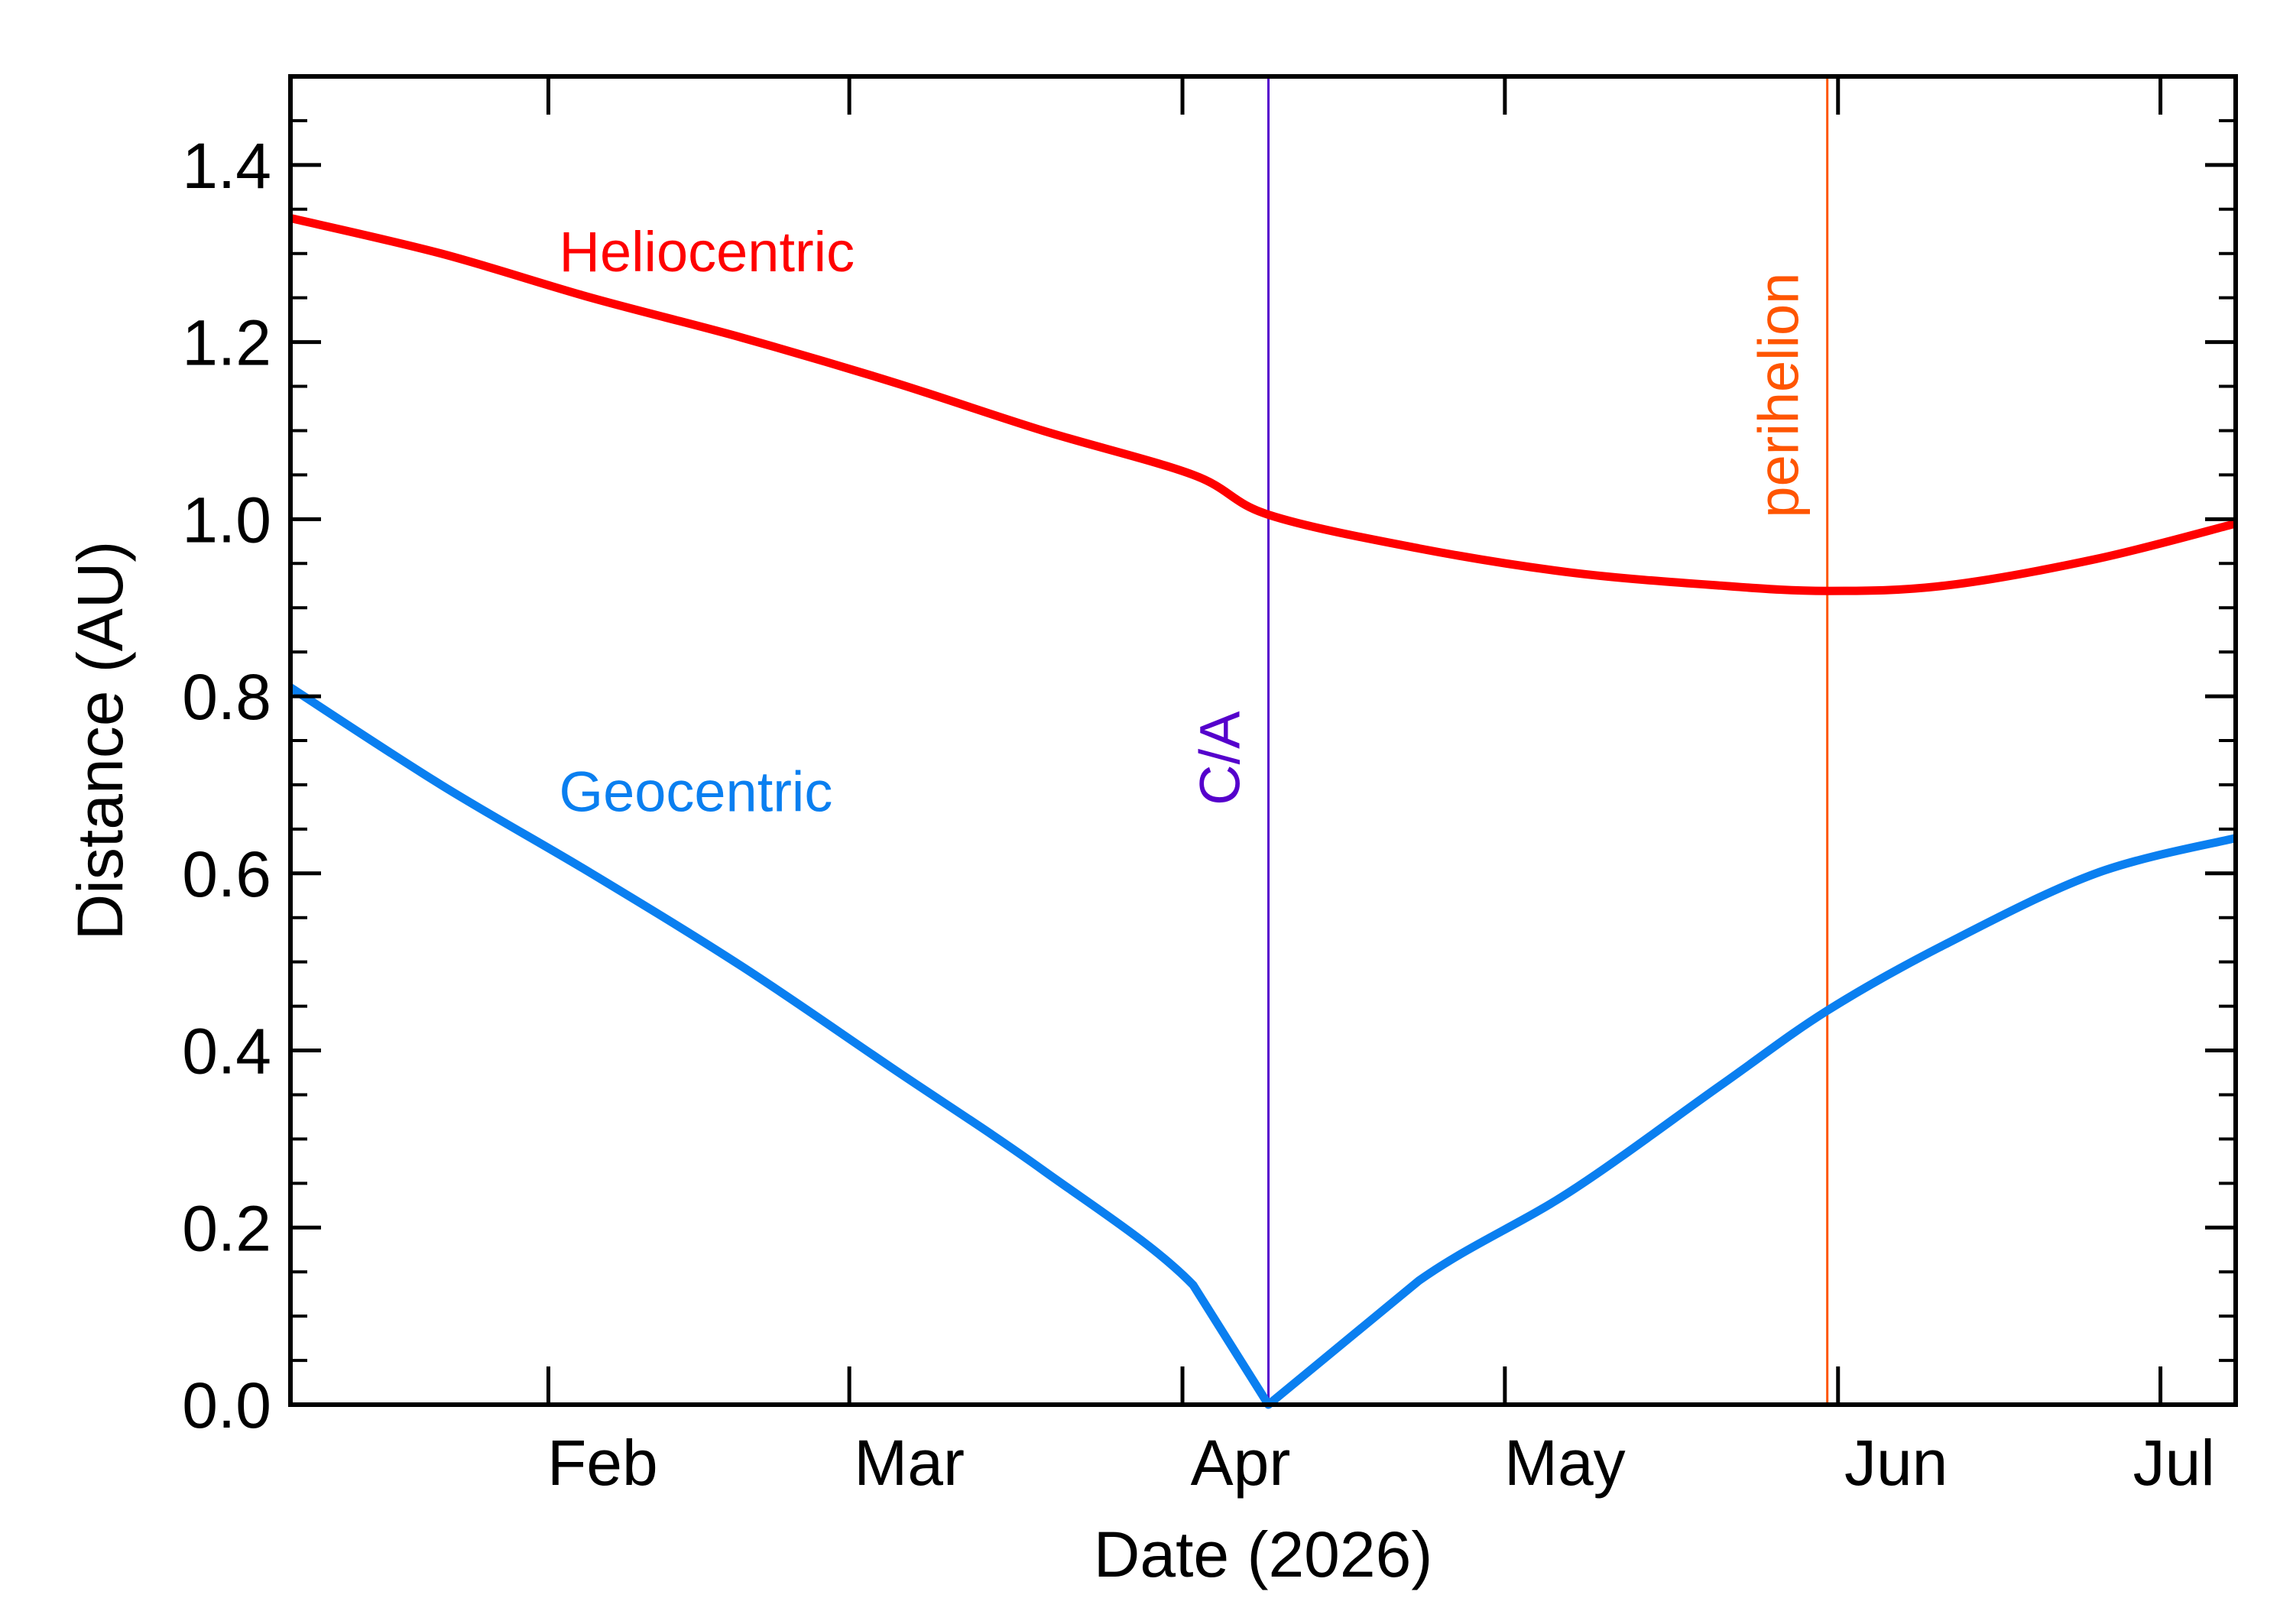 The width and height of the screenshot is (2293, 1624). What do you see at coordinates (1896, 1463) in the screenshot?
I see `x-tick-label: Jun` at bounding box center [1896, 1463].